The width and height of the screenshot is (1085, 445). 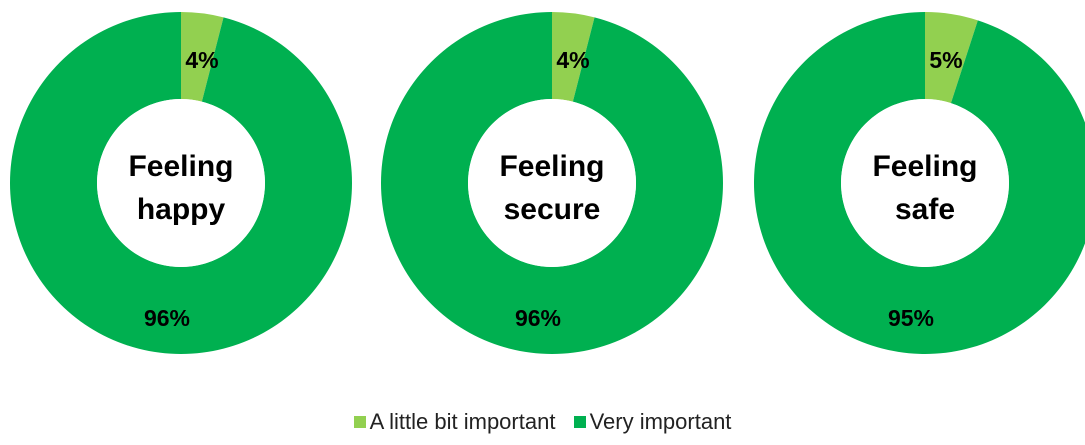 I want to click on legend-item-very: Very important, so click(x=652, y=422).